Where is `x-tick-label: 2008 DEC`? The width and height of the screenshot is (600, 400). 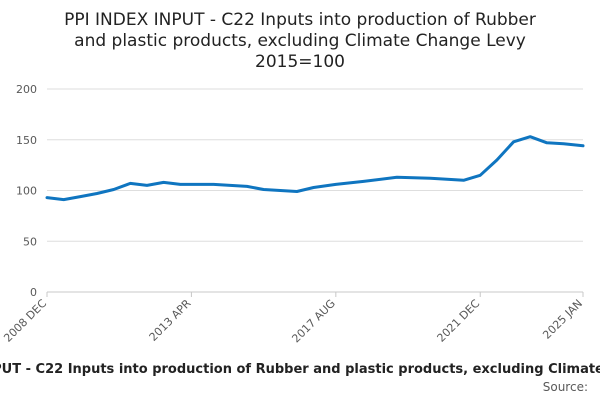
x-tick-label: 2008 DEC is located at coordinates (25, 321).